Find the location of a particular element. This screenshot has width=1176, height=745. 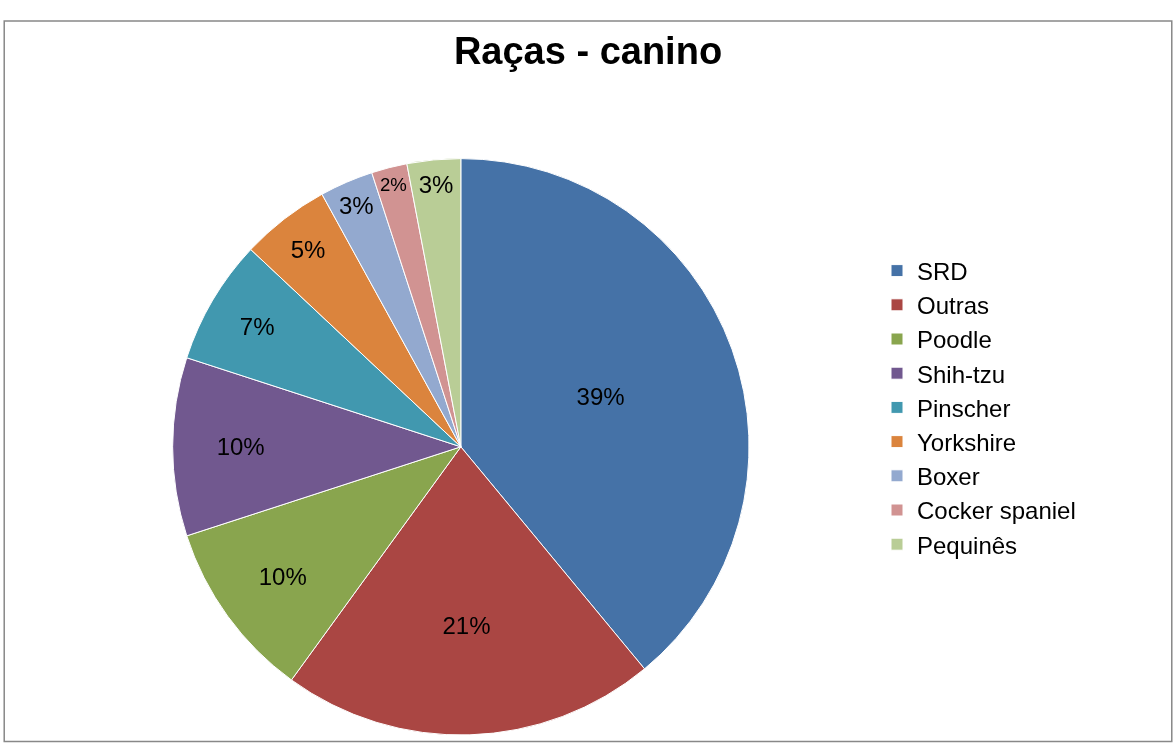

data-label: 5% is located at coordinates (308, 250).